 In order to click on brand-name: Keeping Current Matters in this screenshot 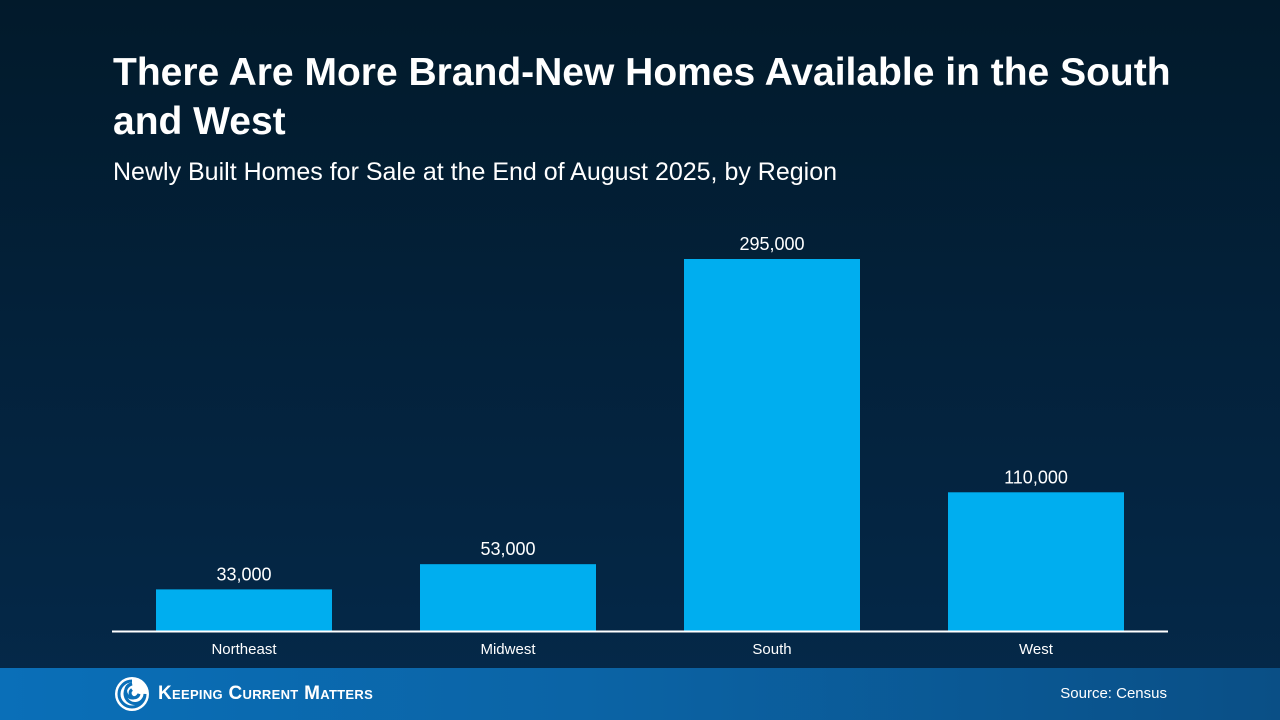, I will do `click(266, 693)`.